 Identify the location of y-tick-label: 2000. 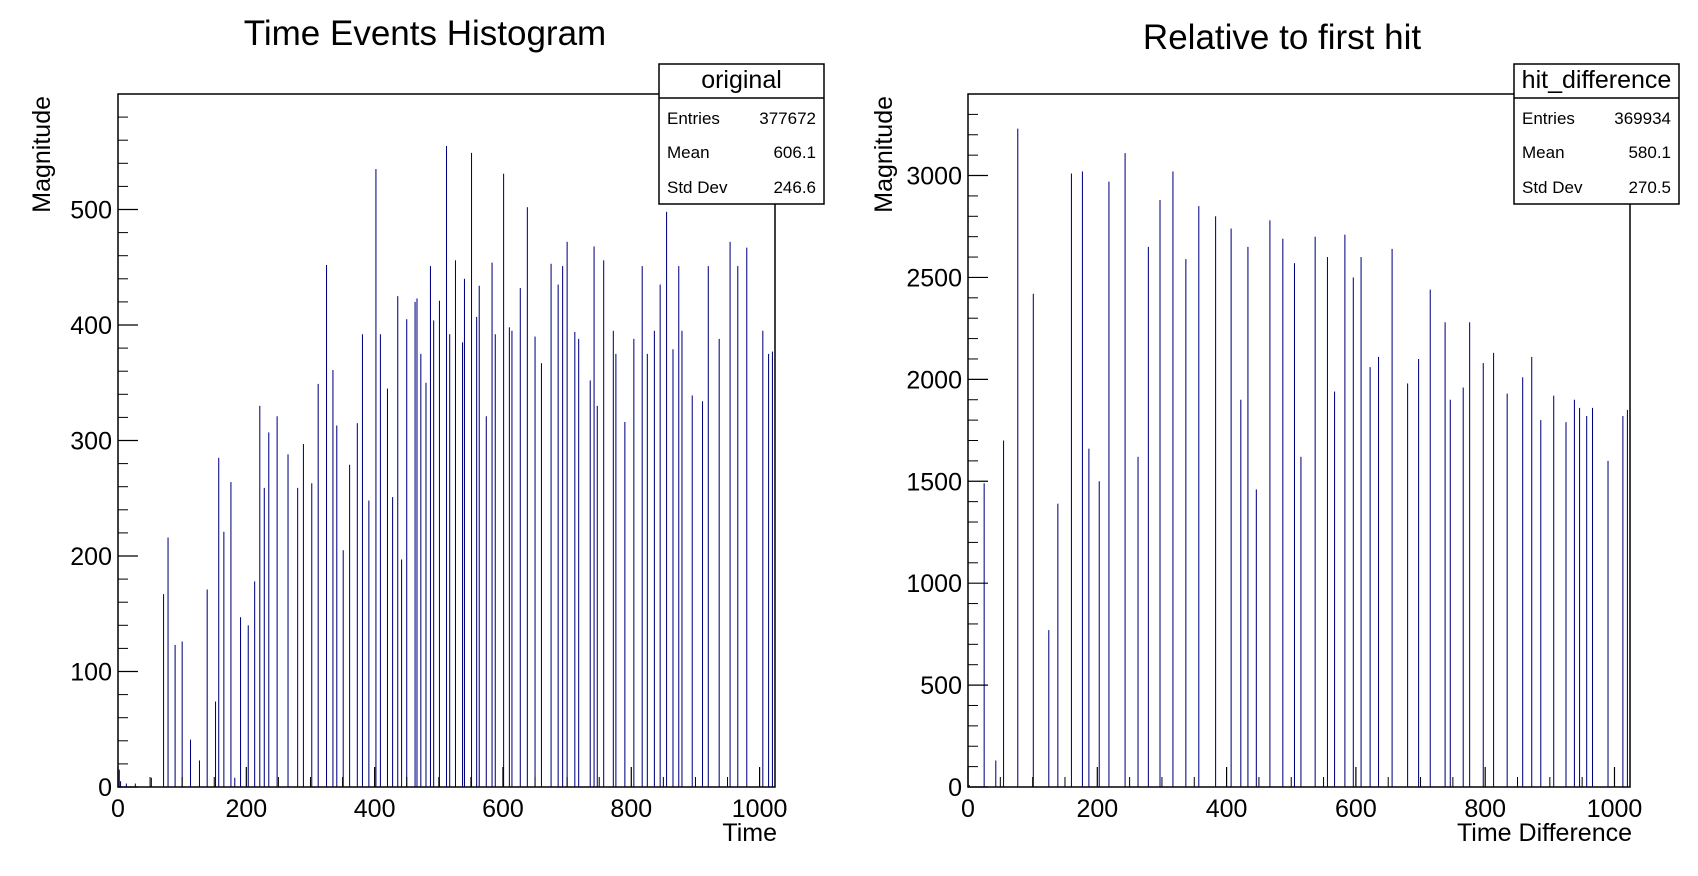
(934, 380).